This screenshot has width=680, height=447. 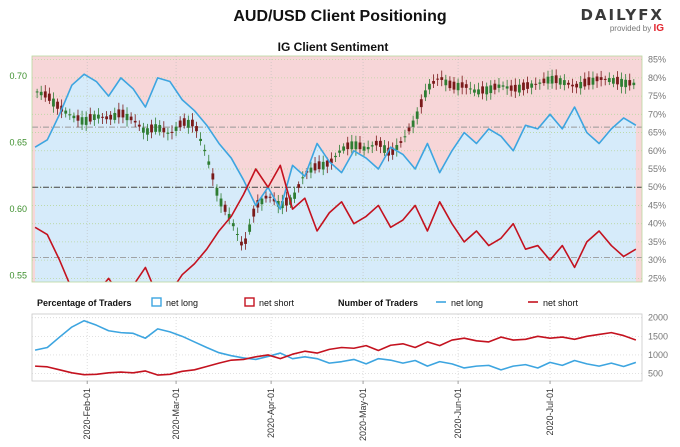 I want to click on net-long-traders-line, so click(x=335, y=345).